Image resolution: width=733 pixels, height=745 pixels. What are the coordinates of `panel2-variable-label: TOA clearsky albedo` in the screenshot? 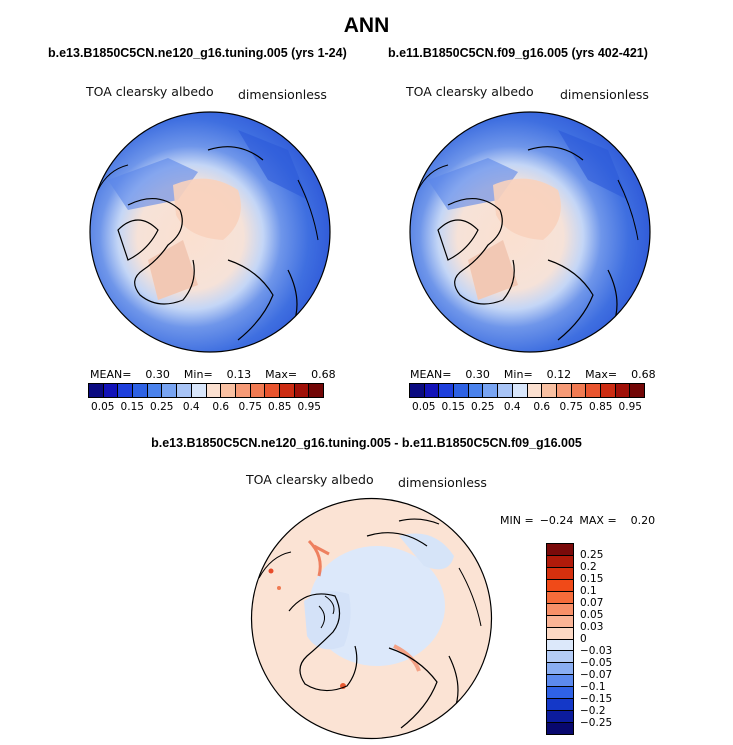 It's located at (470, 91).